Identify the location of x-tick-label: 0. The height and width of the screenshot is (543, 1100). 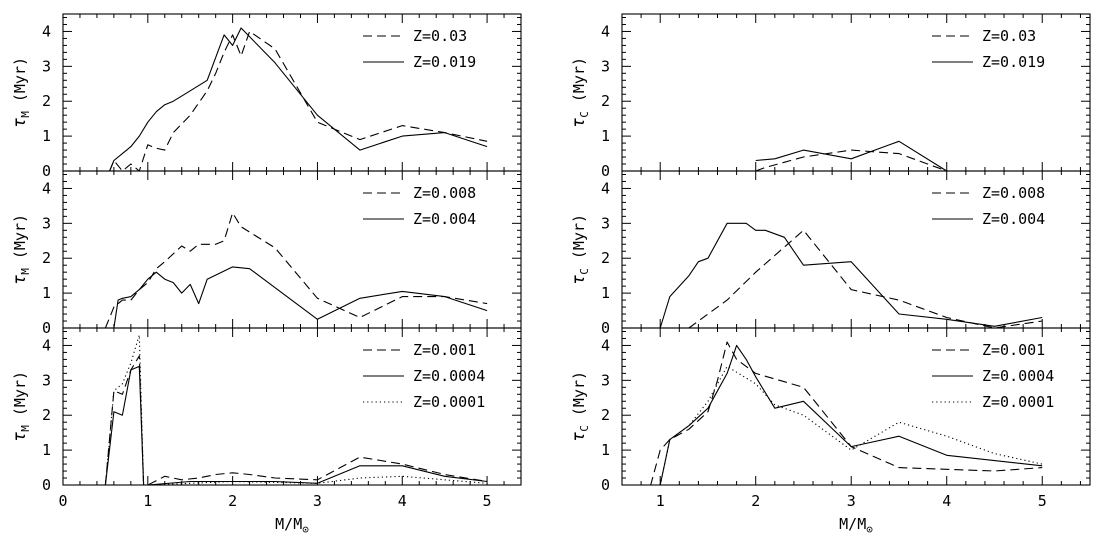
(62, 501).